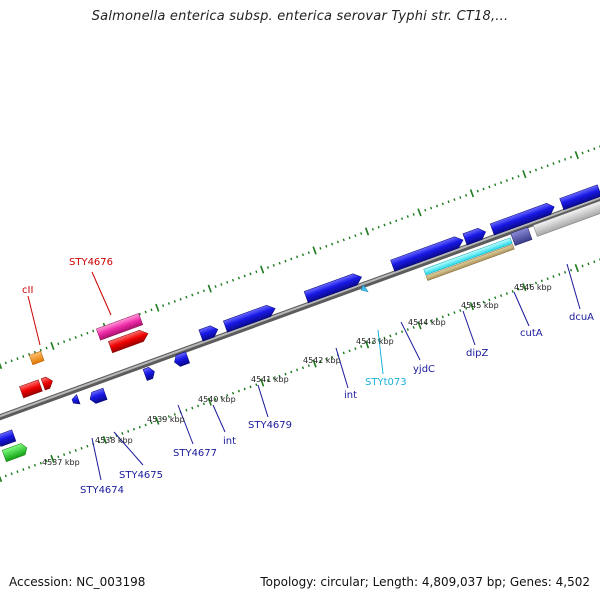 Image resolution: width=600 pixels, height=600 pixels. Describe the element at coordinates (31, 389) in the screenshot. I see `gene-red-small-feature` at that location.